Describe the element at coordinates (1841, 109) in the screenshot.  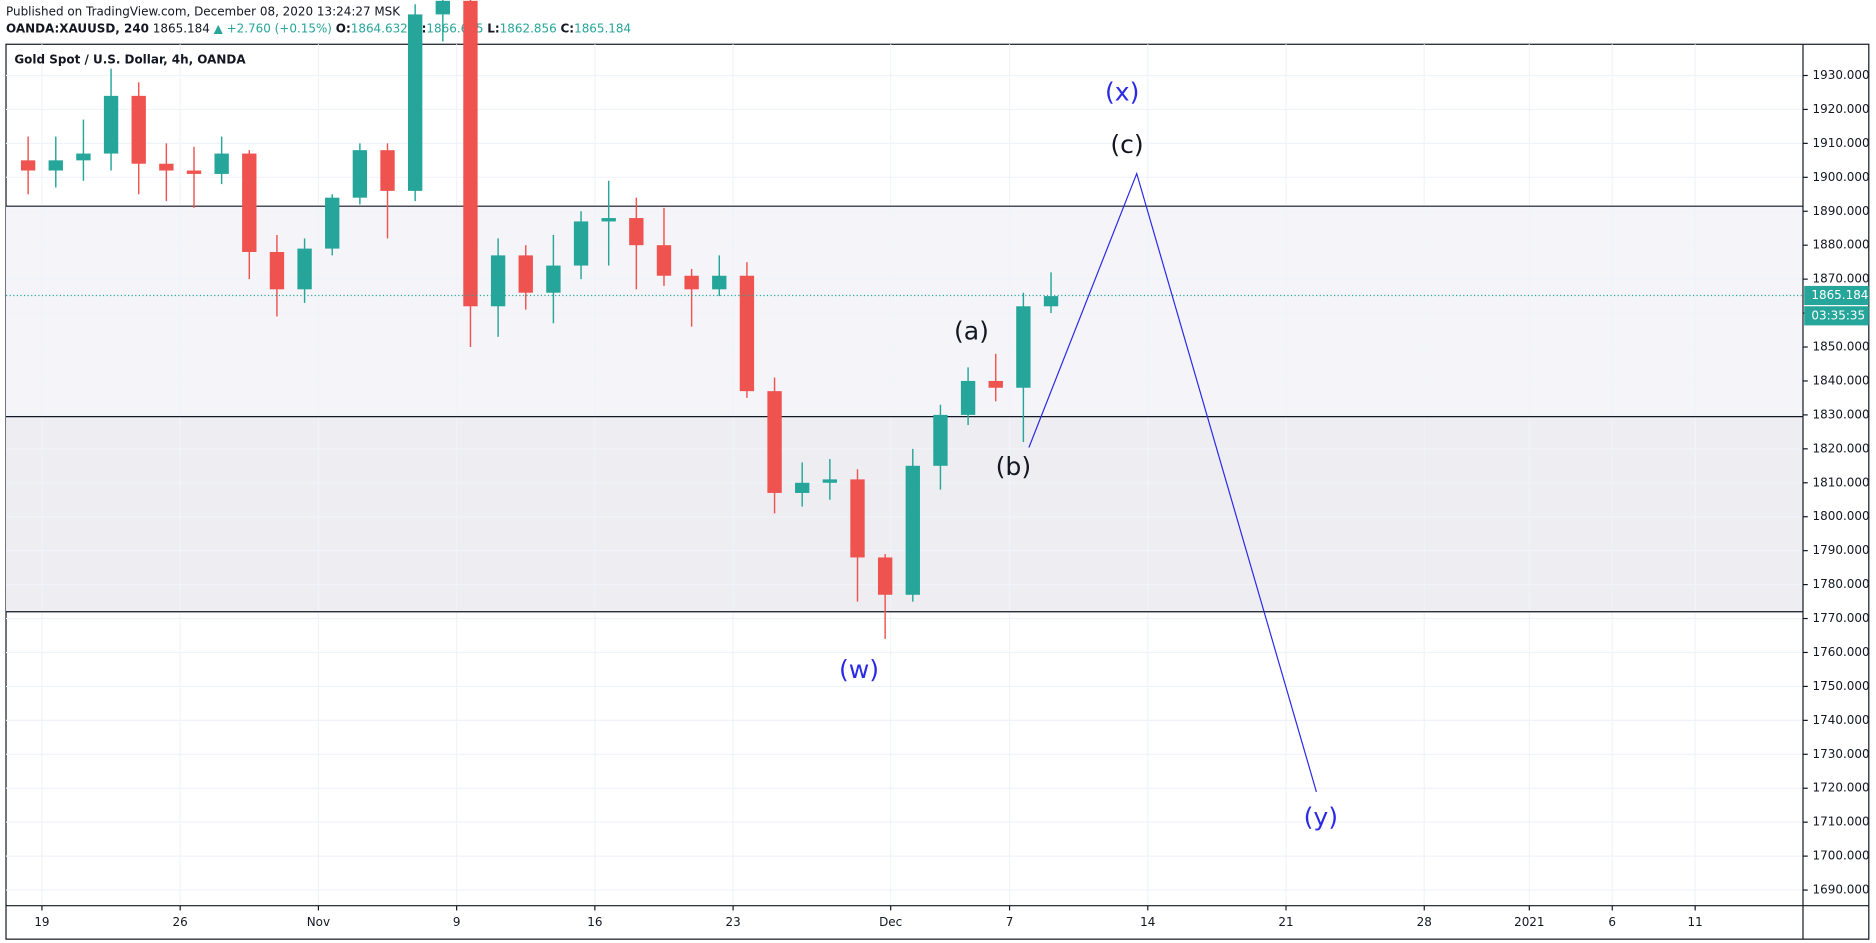
I see `y-tick-label: 1920.000` at that location.